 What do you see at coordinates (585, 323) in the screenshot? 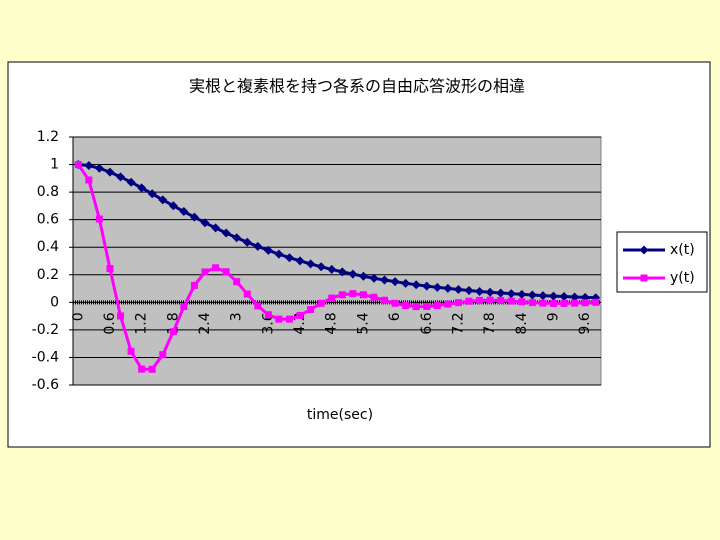
I see `x-tick-label: 9.6` at bounding box center [585, 323].